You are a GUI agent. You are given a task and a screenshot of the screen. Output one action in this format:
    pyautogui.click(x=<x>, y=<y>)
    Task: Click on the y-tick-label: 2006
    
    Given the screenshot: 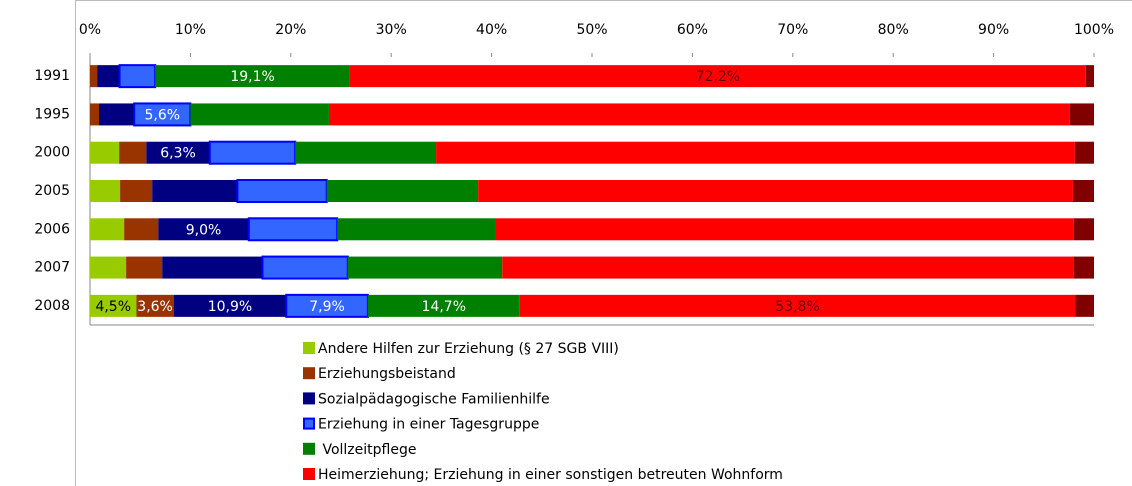 What is the action you would take?
    pyautogui.click(x=52, y=229)
    